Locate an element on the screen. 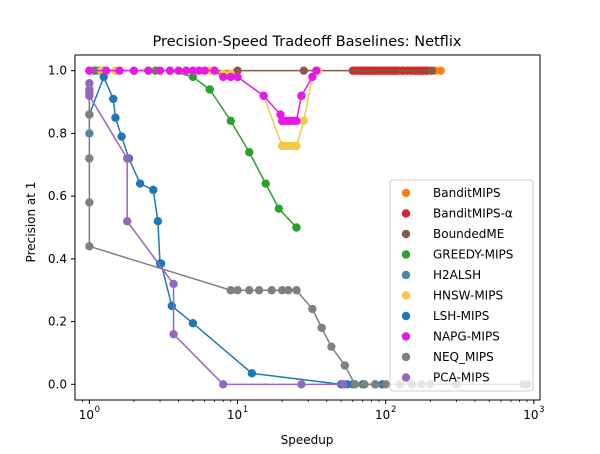 The image size is (600, 454). x-tick-exponent: 1 is located at coordinates (245, 410).